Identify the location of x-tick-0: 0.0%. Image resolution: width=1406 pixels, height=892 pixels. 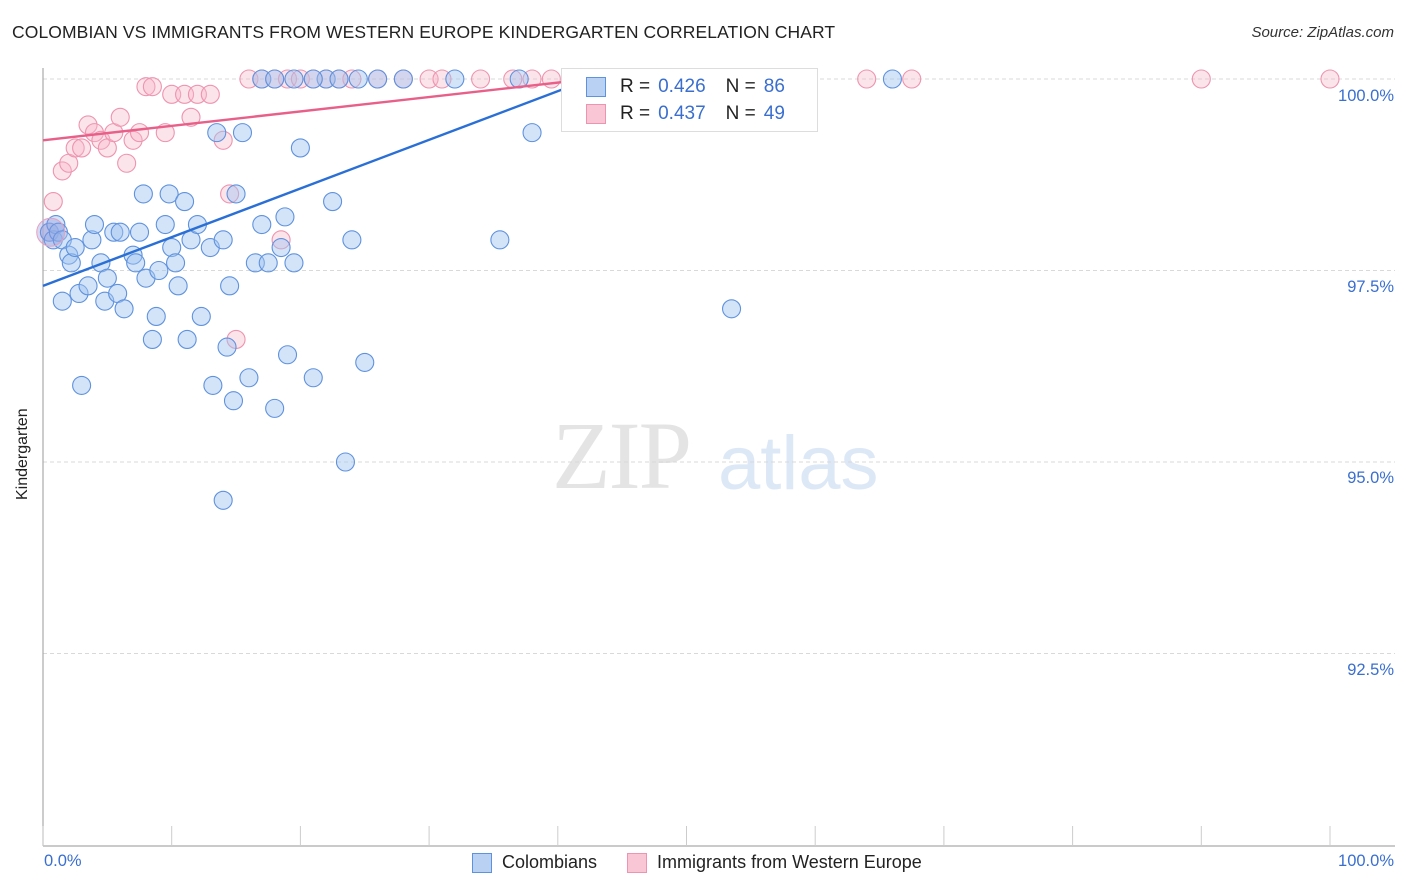
(63, 861).